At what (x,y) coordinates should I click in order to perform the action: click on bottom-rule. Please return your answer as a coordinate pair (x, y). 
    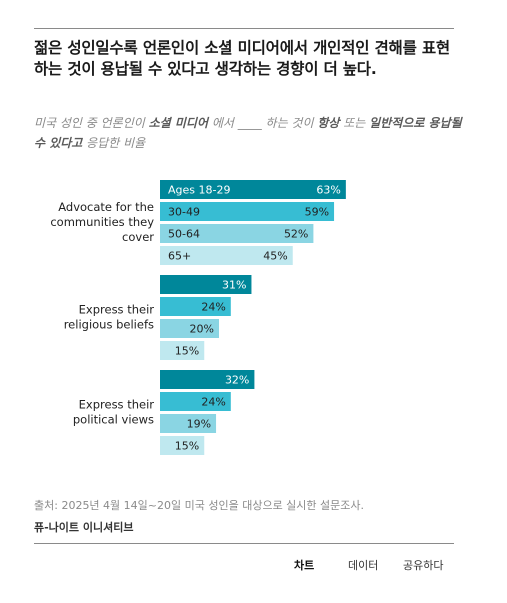
    Looking at the image, I should click on (244, 543).